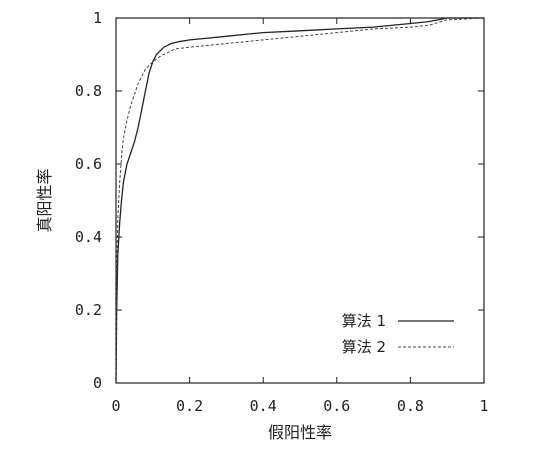 This screenshot has width=537, height=452. Describe the element at coordinates (115, 406) in the screenshot. I see `x-tick-label: 0` at that location.